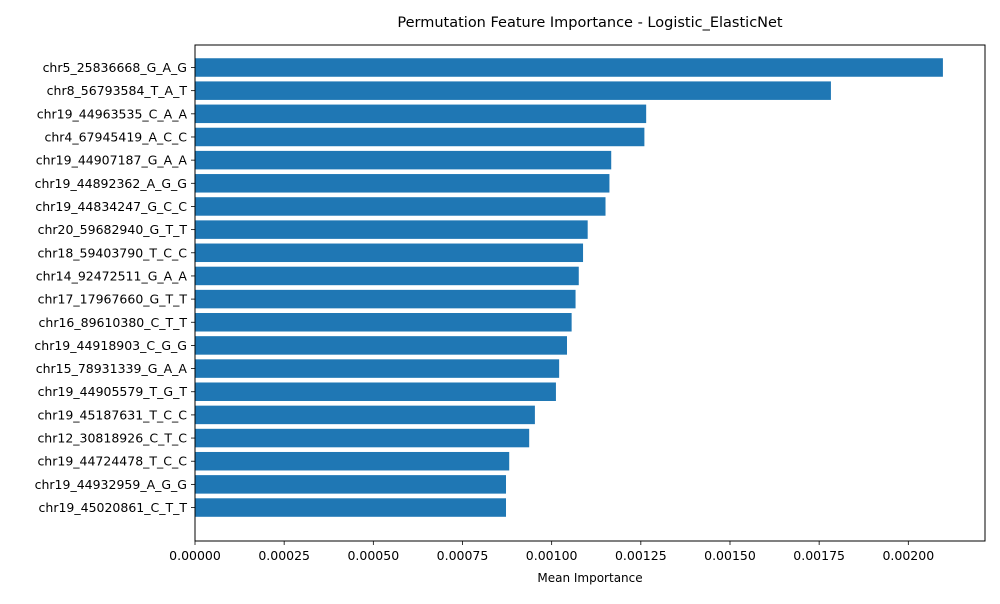  Describe the element at coordinates (111, 183) in the screenshot. I see `y-tick-label: chr19_44892362_A_G_G` at that location.